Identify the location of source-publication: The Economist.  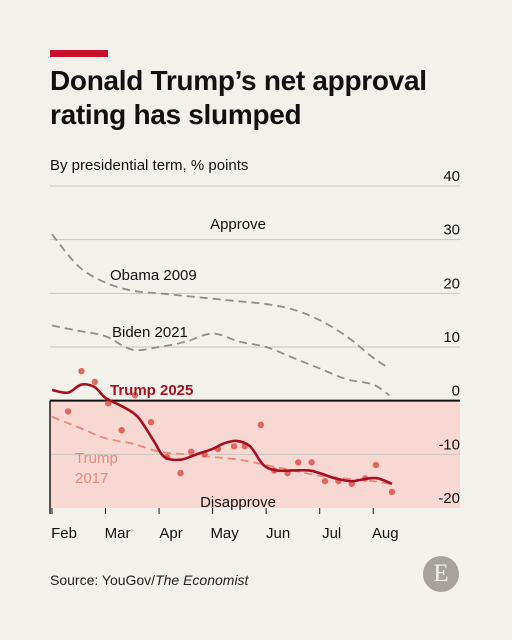
(202, 580).